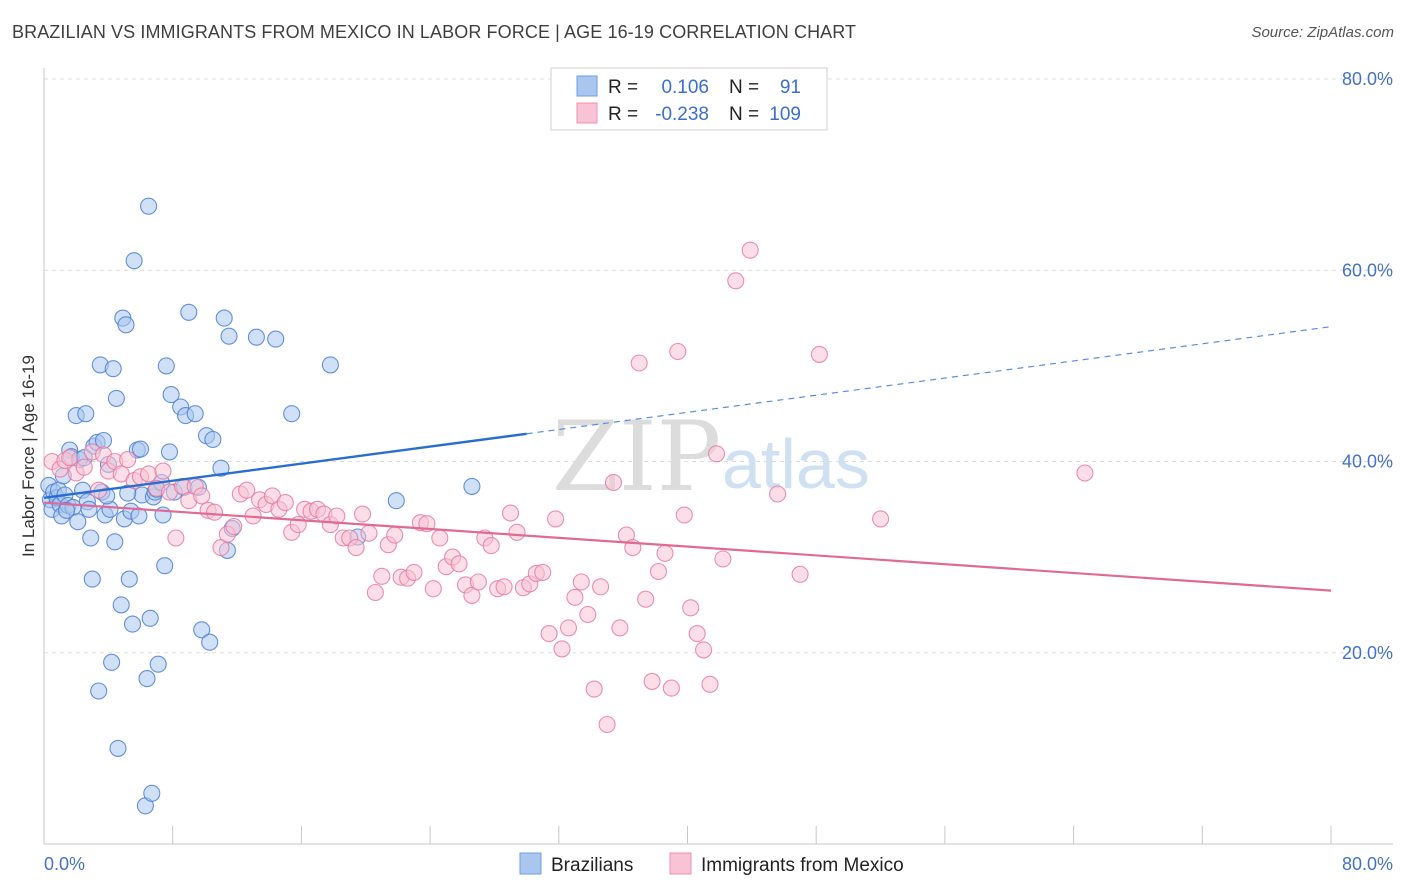  Describe the element at coordinates (1367, 366) in the screenshot. I see `y-tick-labels: 20.0% 40.0% 60.0% 80.0%` at that location.